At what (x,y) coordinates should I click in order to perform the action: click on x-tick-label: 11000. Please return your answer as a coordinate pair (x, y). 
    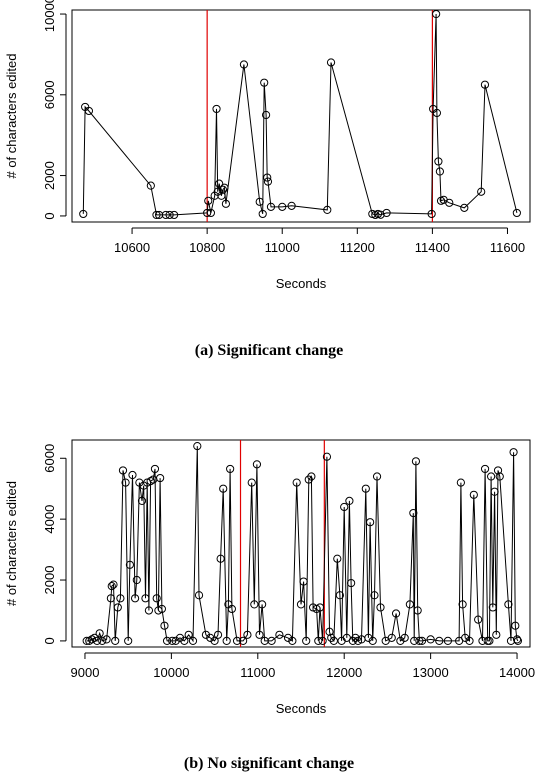
    Looking at the image, I should click on (257, 672).